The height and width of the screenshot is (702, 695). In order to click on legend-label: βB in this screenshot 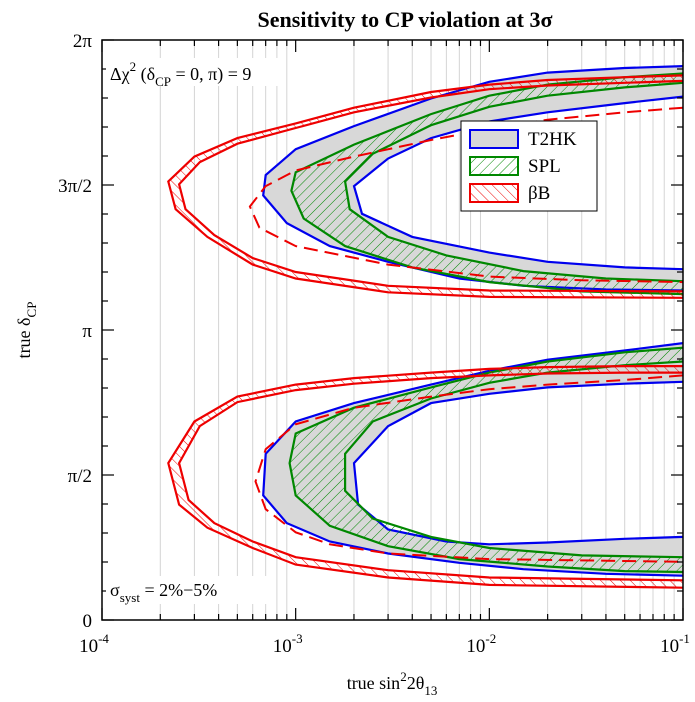, I will do `click(539, 193)`.